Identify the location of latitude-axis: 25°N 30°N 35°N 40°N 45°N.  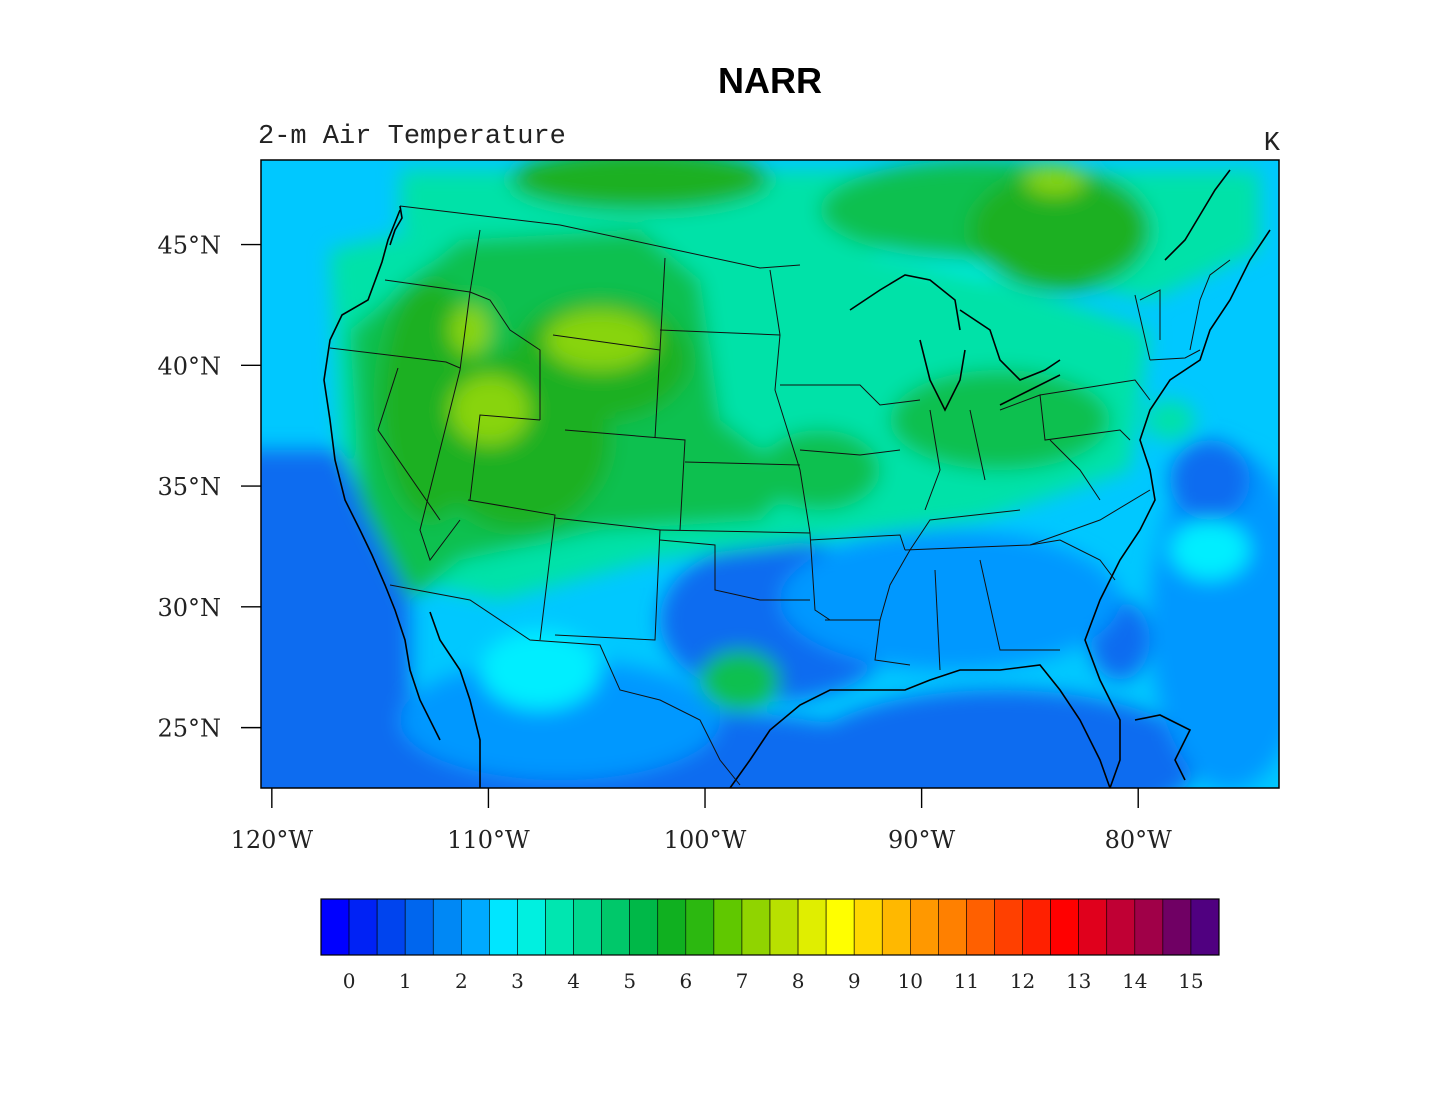
(209, 487).